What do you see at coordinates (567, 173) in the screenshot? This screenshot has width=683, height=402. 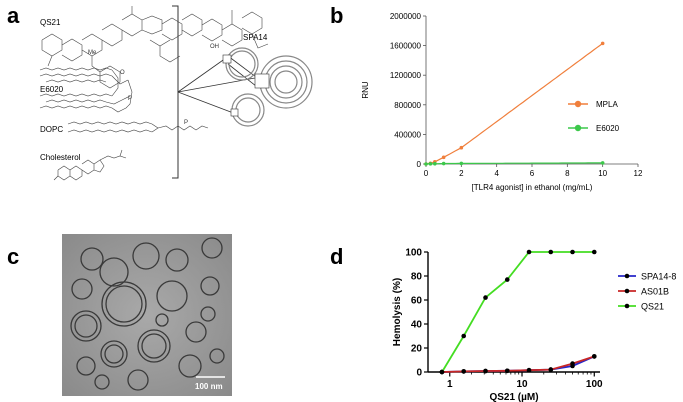 I see `chart-b-x-tick-label: 8` at bounding box center [567, 173].